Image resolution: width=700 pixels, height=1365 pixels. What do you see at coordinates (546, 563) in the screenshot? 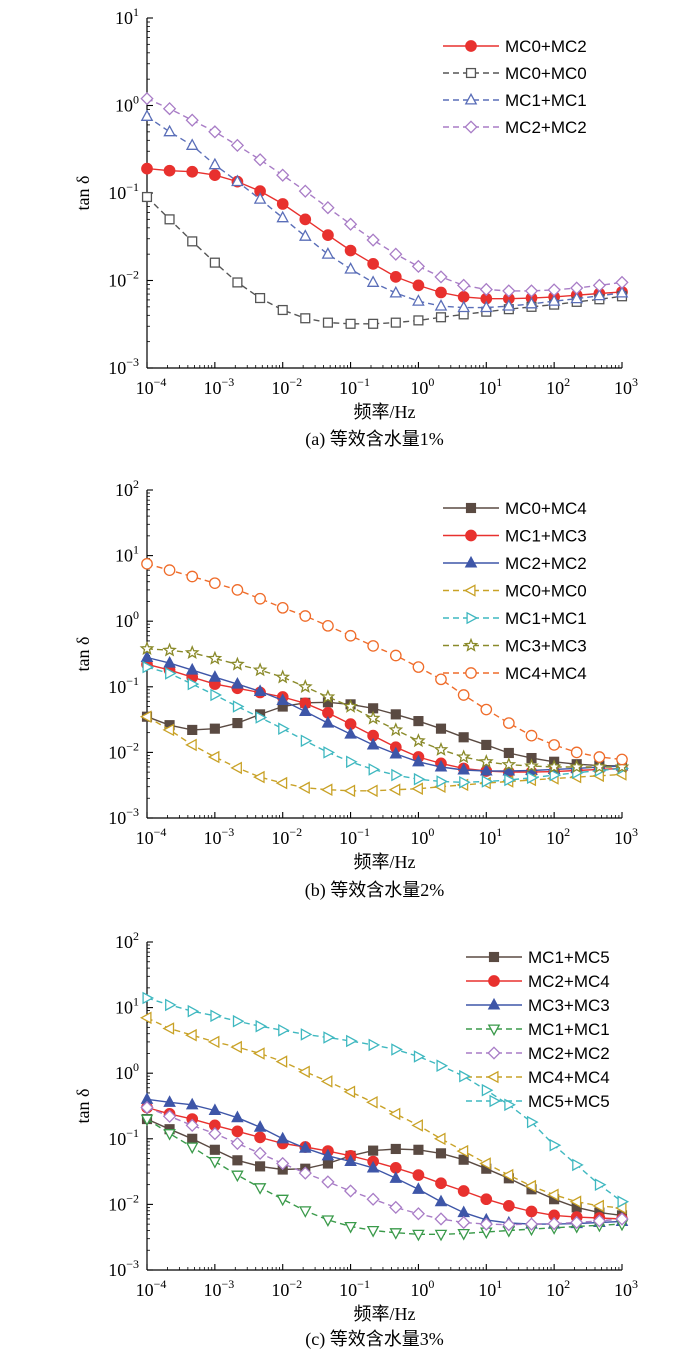
I see `legend-label: MC2+MC2` at bounding box center [546, 563].